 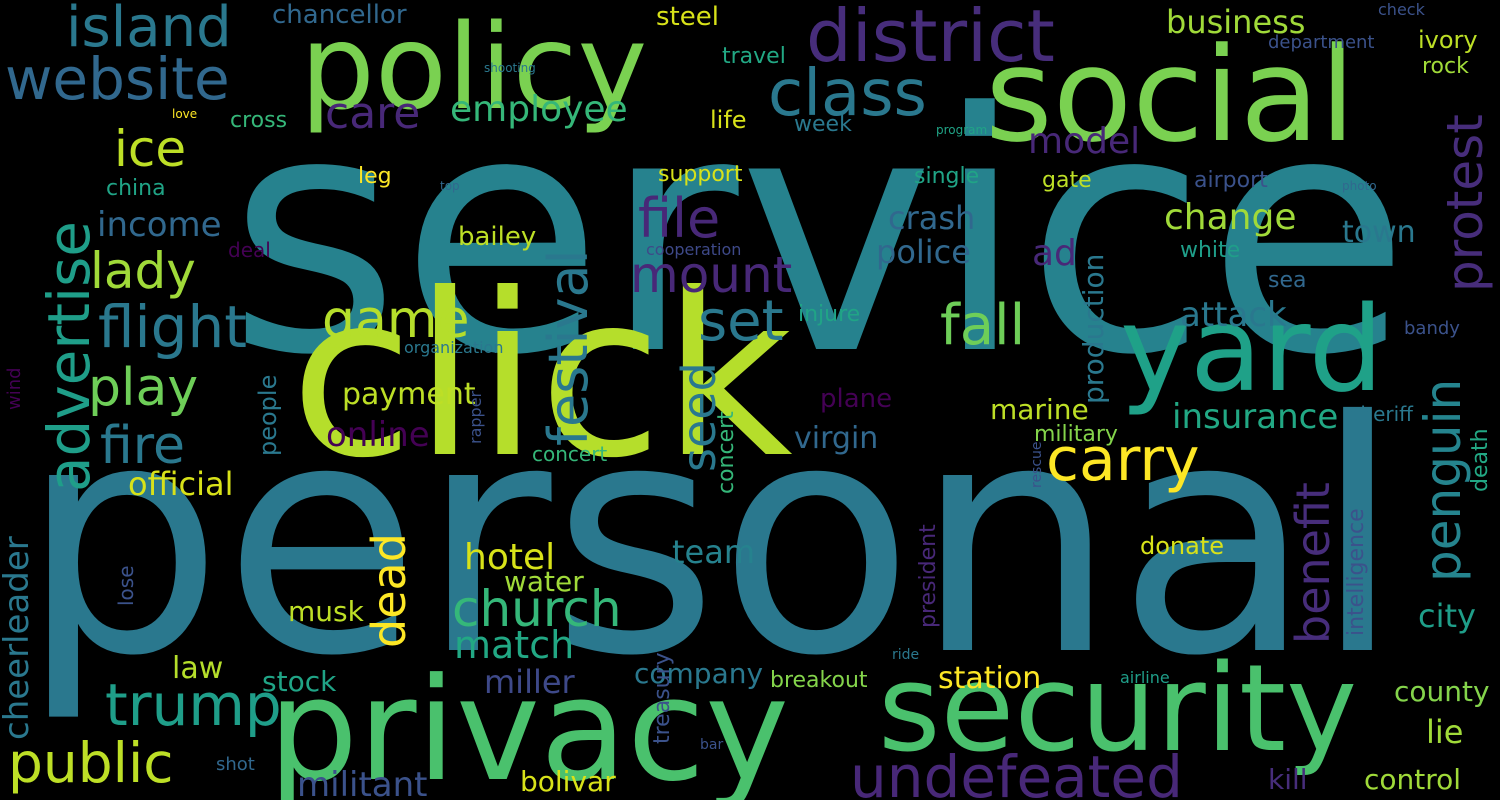 I want to click on word-undefeated: undefeated, so click(x=1016, y=771).